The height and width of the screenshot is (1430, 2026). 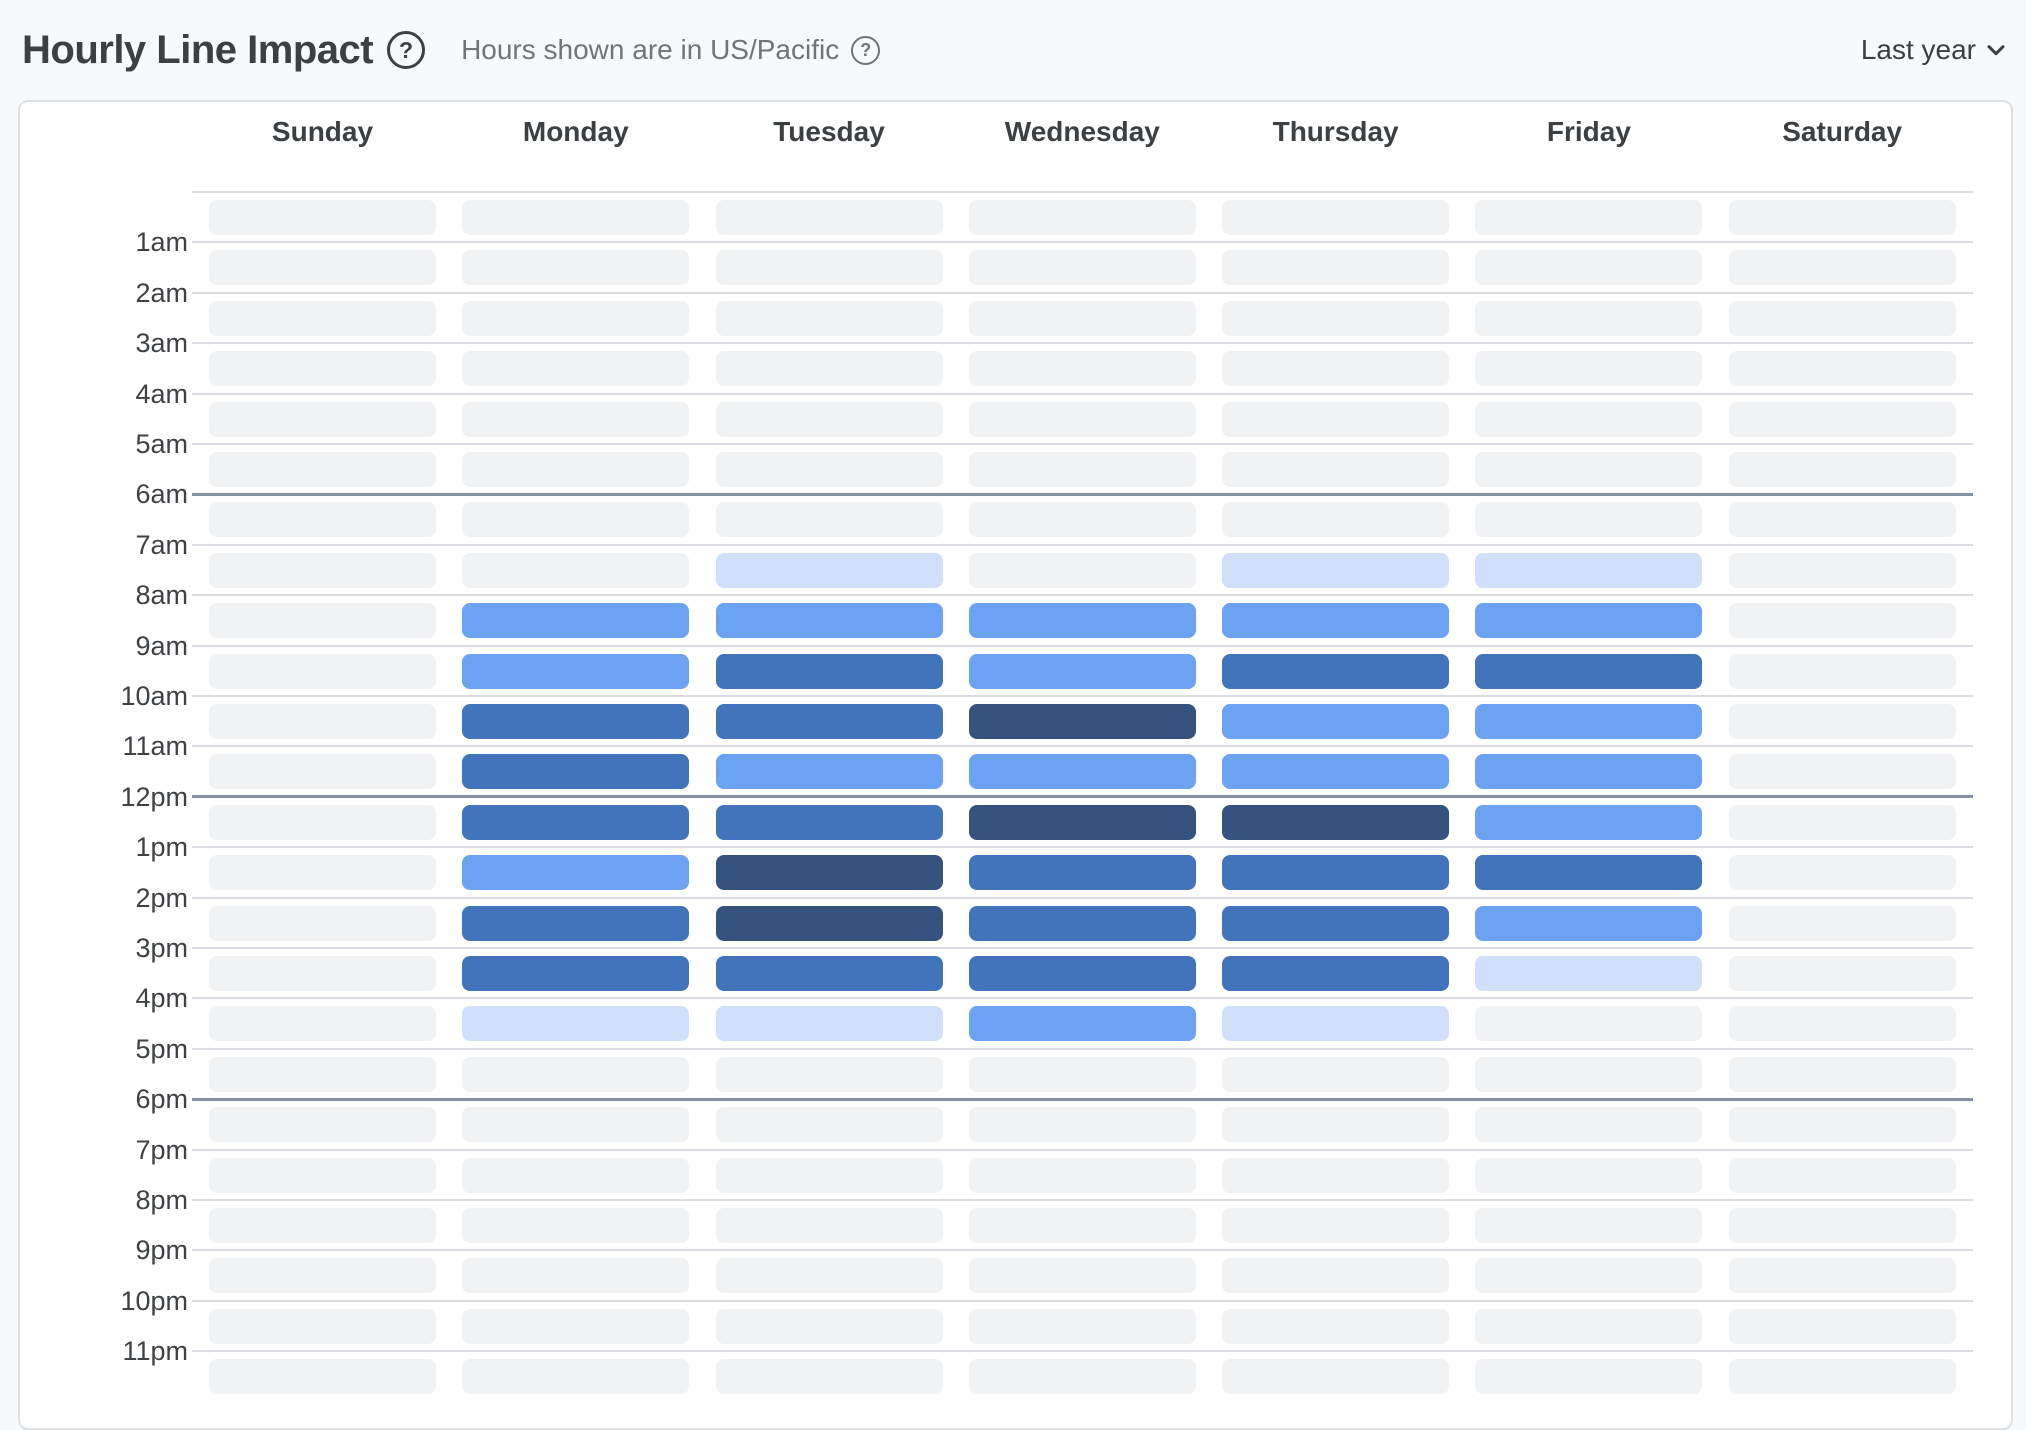 I want to click on time-range-dropdown: Last year, so click(x=1935, y=50).